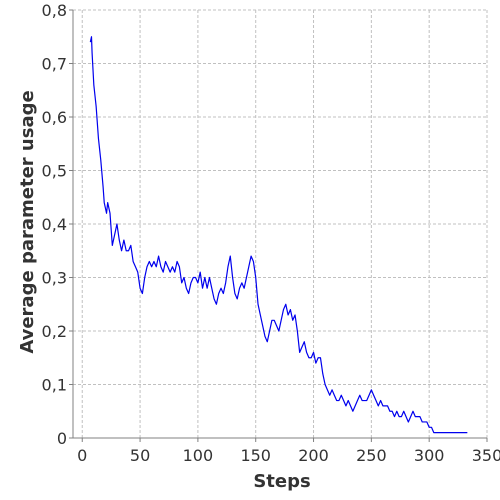 The height and width of the screenshot is (500, 500). What do you see at coordinates (54, 385) in the screenshot?
I see `y-tick-label: 0,1` at bounding box center [54, 385].